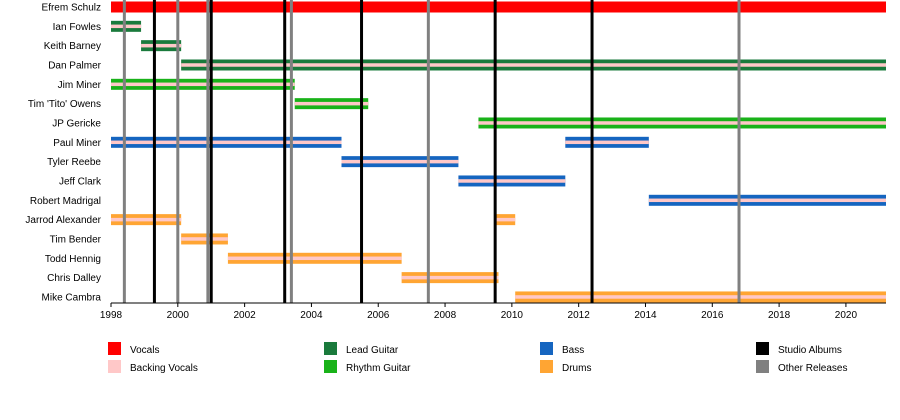  I want to click on member-label-dan-palmer: Dan Palmer, so click(74, 65).